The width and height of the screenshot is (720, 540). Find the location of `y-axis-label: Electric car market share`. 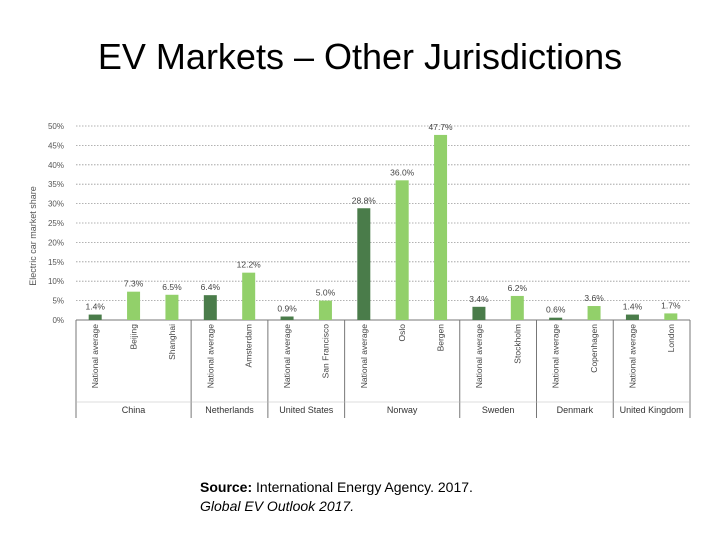

y-axis-label: Electric car market share is located at coordinates (33, 236).